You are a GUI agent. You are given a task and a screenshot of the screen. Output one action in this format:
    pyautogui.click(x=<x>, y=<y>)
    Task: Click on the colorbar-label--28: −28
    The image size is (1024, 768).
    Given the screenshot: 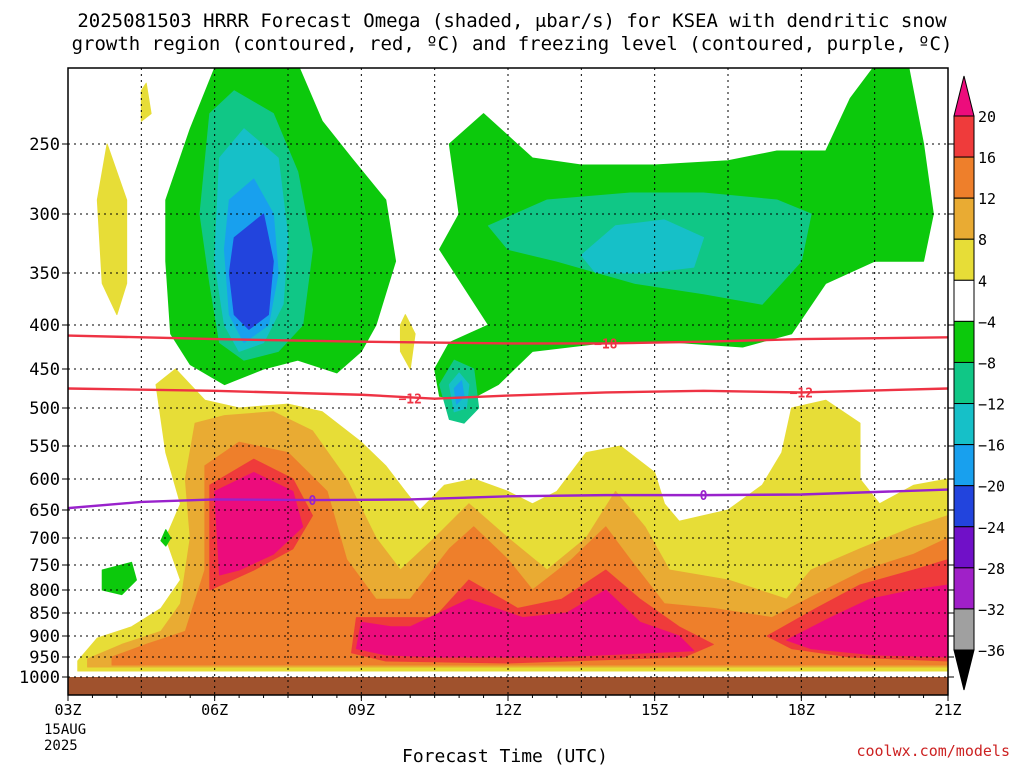 What is the action you would take?
    pyautogui.click(x=991, y=569)
    